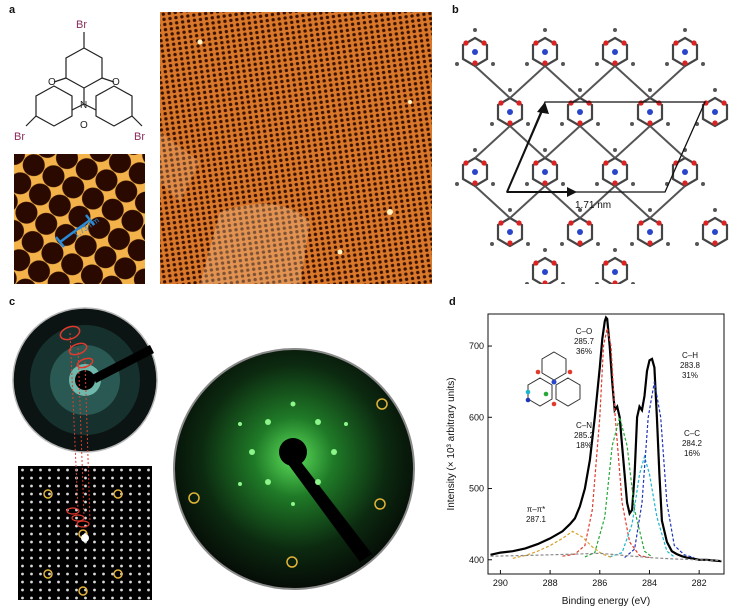  What do you see at coordinates (476, 417) in the screenshot?
I see `y-tick-label-2: 600` at bounding box center [476, 417].